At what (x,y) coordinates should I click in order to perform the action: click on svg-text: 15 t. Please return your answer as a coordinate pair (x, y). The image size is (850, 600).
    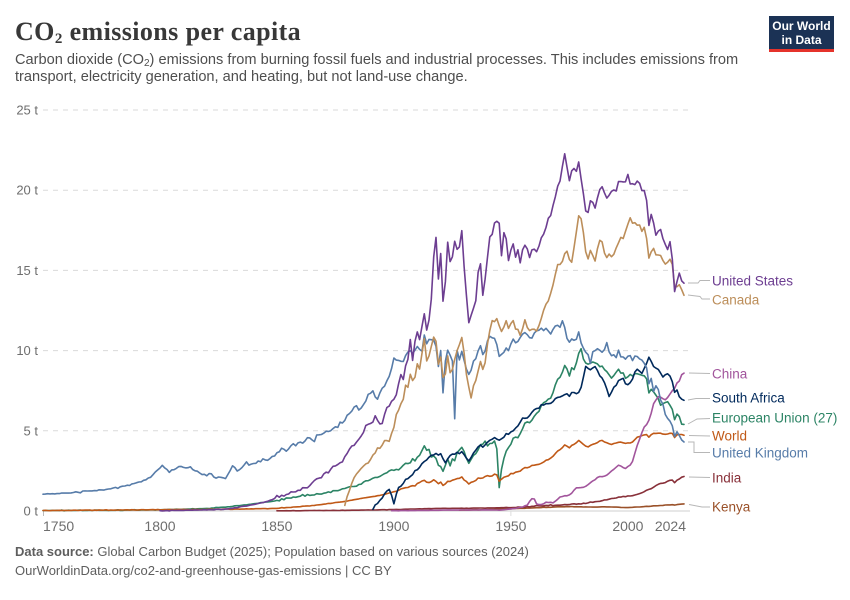
    Looking at the image, I should click on (27, 270).